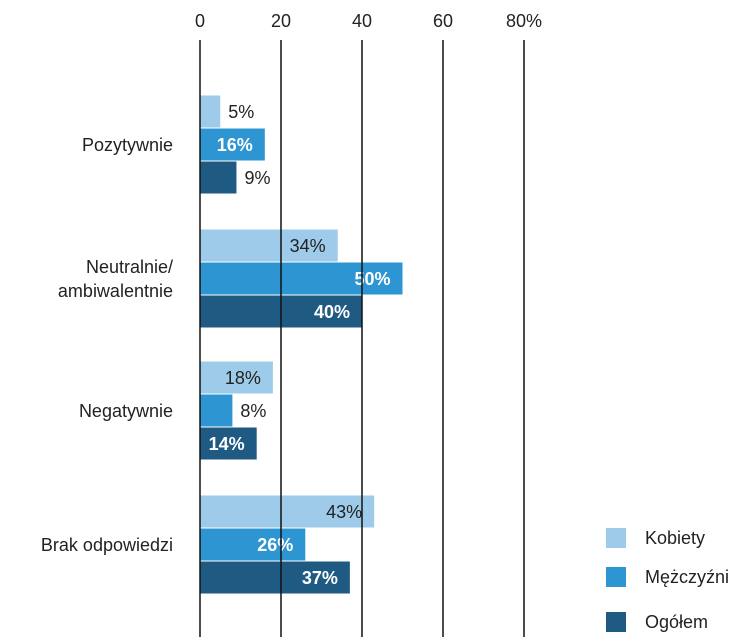 The image size is (750, 637). What do you see at coordinates (281, 21) in the screenshot?
I see `x-tick-label: 20` at bounding box center [281, 21].